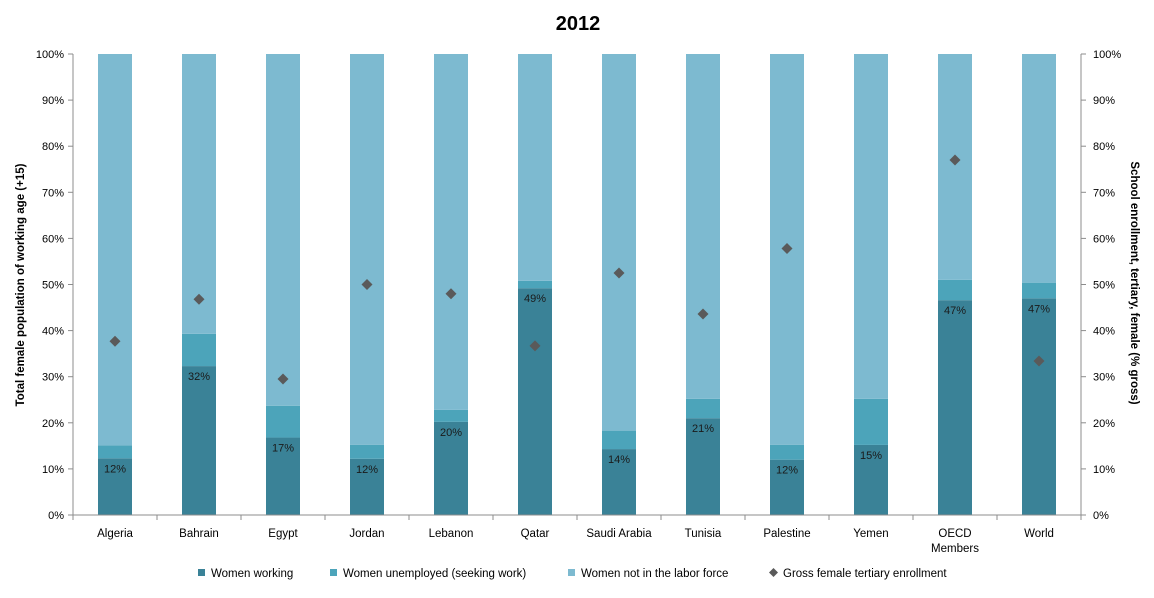  What do you see at coordinates (53, 378) in the screenshot?
I see `left-tick-label: 30%` at bounding box center [53, 378].